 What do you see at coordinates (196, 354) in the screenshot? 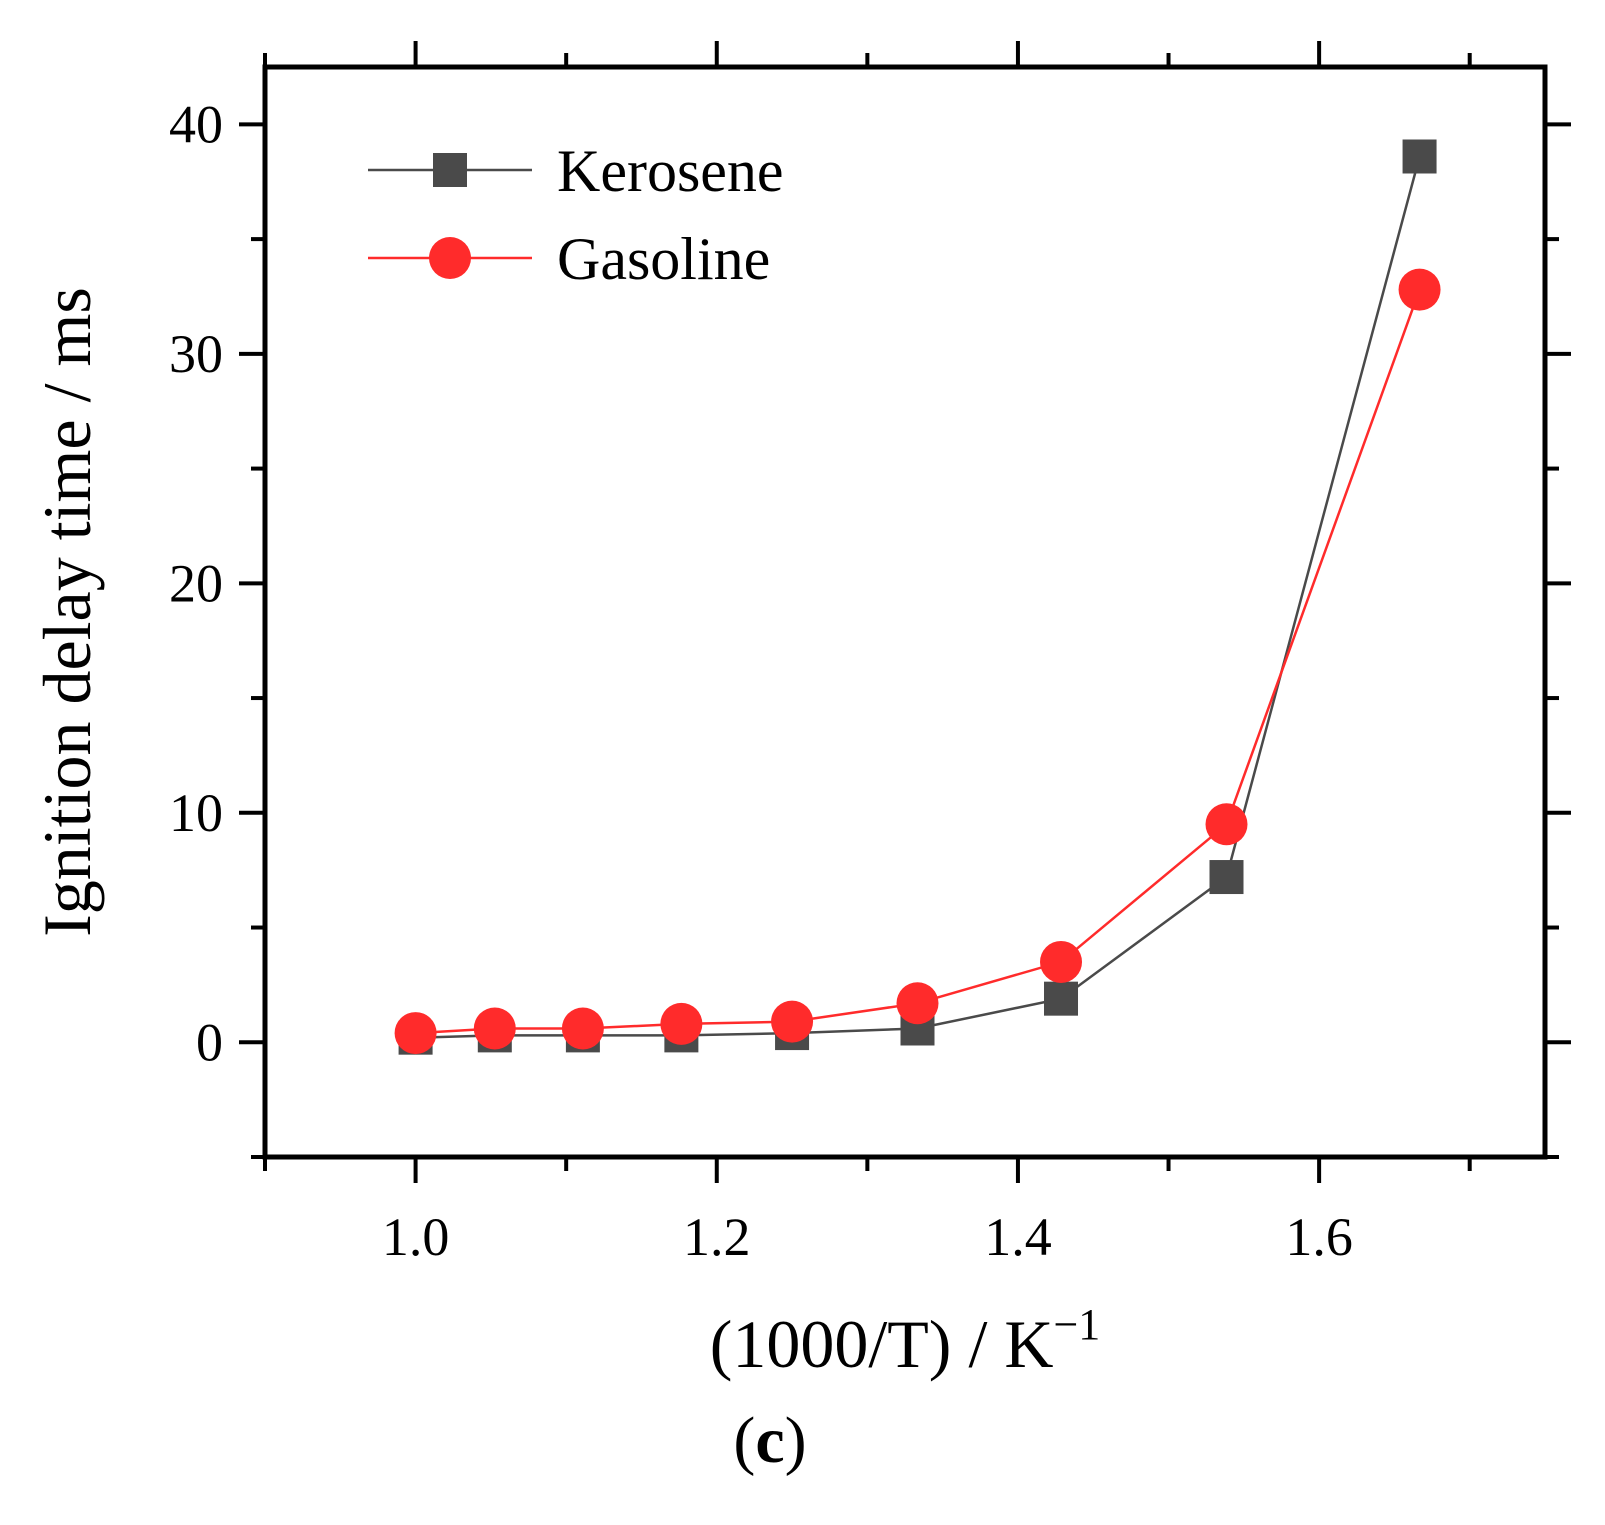
I see `y-tick-label: 30` at bounding box center [196, 354].